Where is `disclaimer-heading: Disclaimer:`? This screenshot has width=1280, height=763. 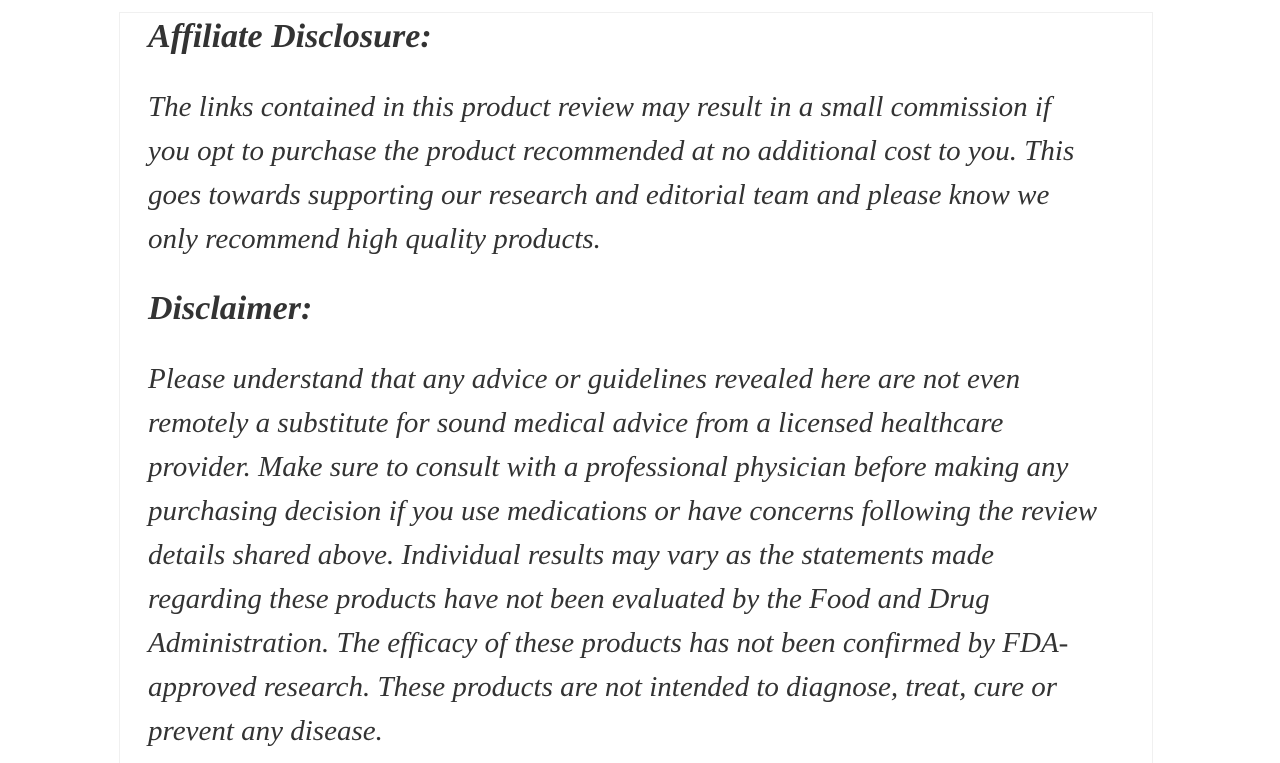
disclaimer-heading: Disclaimer: is located at coordinates (230, 308).